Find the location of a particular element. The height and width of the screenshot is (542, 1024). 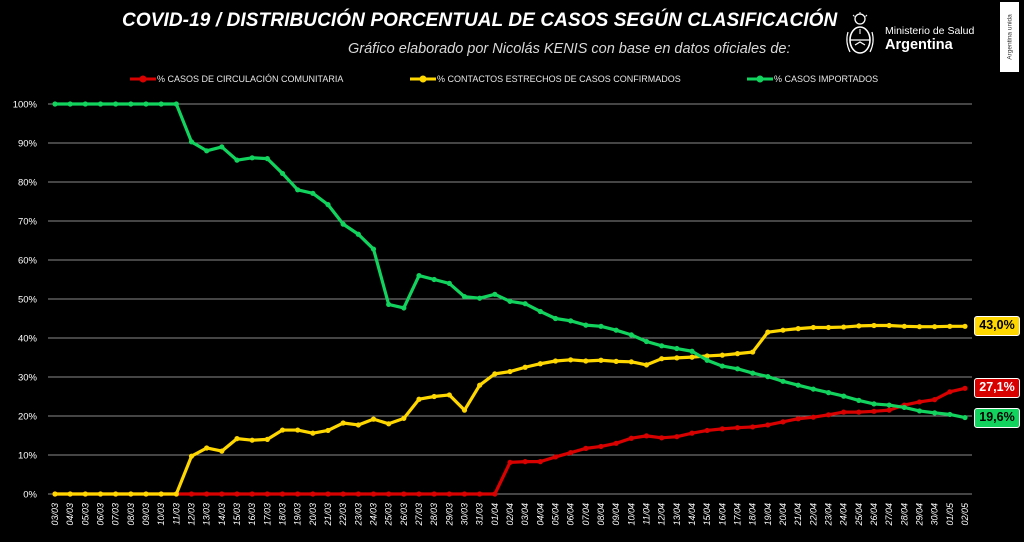

x-tick-label: 11/04 is located at coordinates (647, 514).